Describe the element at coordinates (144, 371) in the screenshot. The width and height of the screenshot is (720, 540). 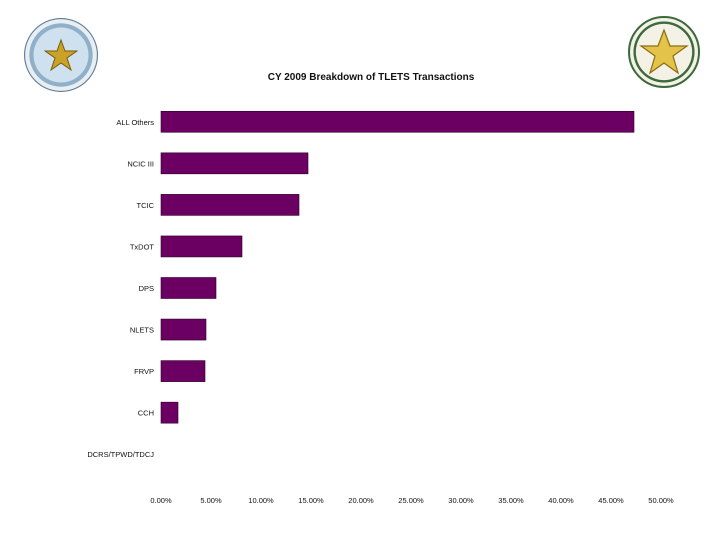
I see `category-label: FRVP` at that location.